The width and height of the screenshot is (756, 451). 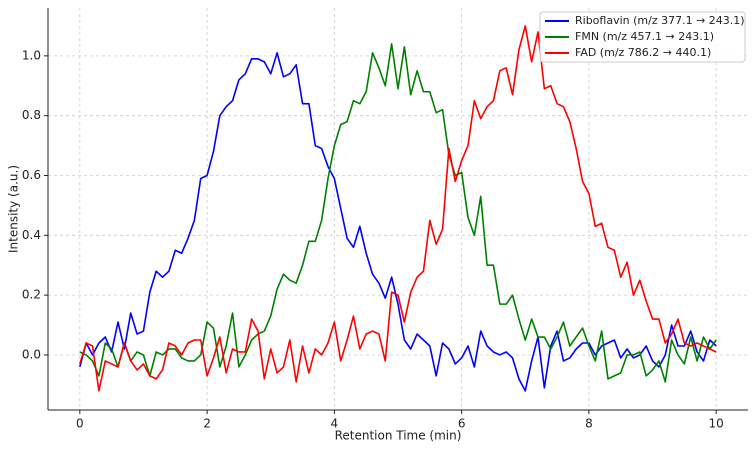 I want to click on y-axis-label: Intensity (a.u.), so click(x=14, y=209).